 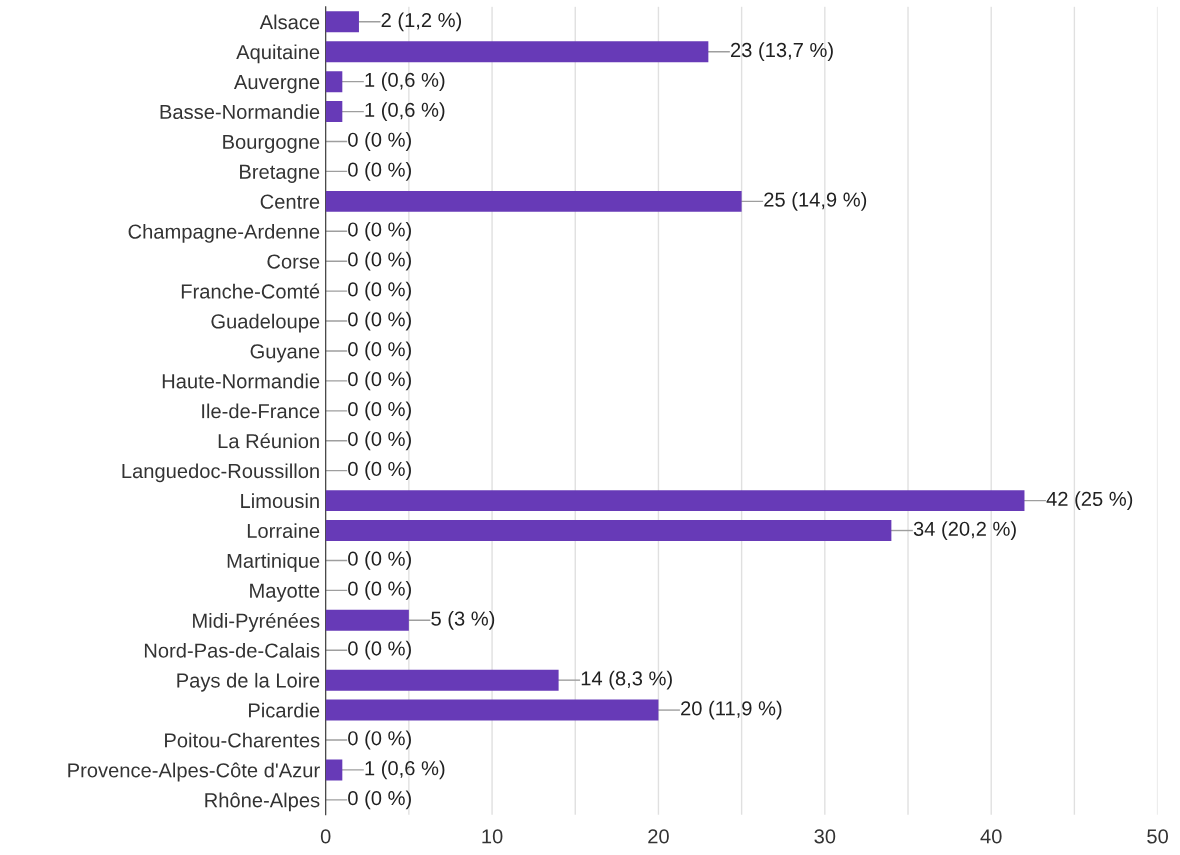 I want to click on y-tick-label: Rhône-Alpes, so click(x=262, y=802).